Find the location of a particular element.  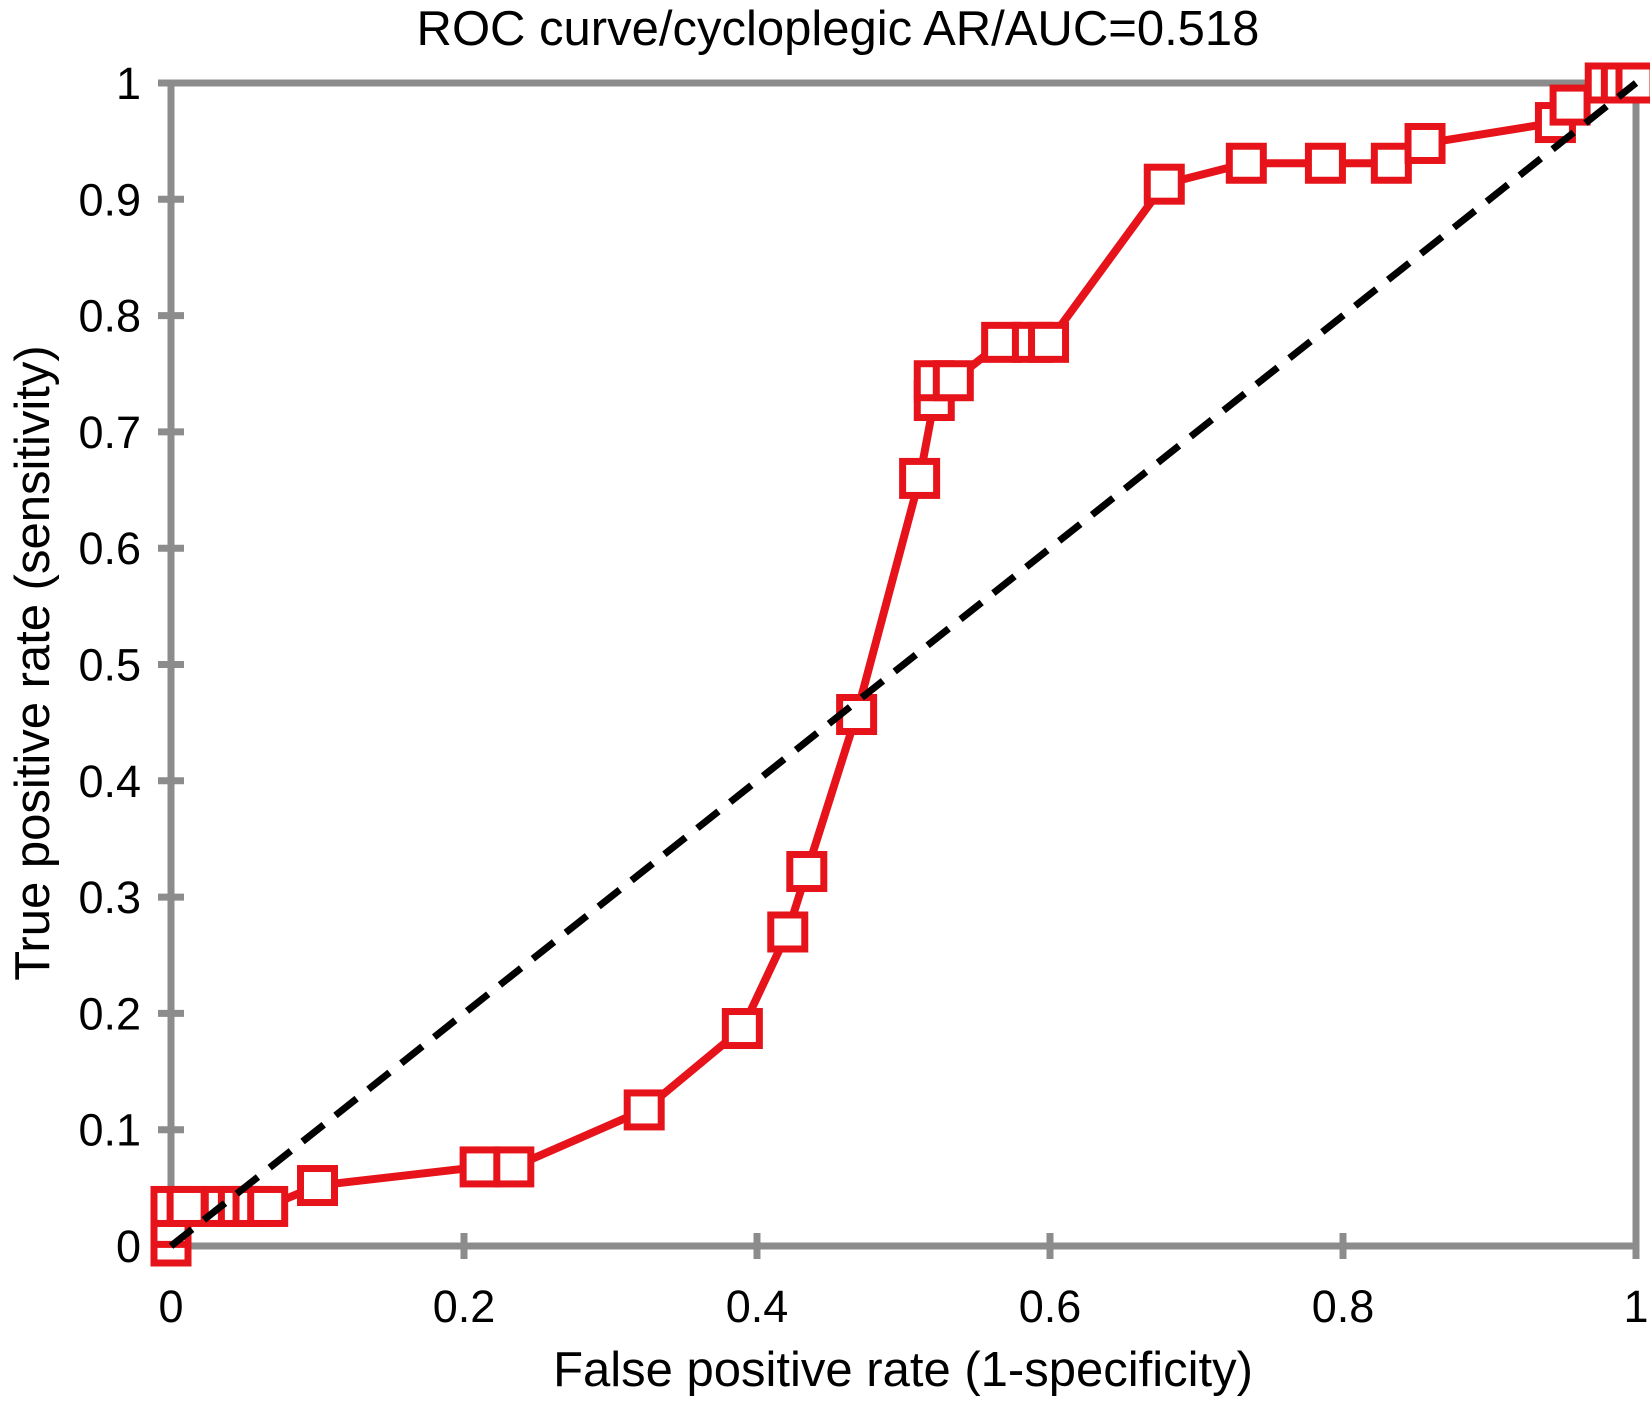

y-tick-label: 0.4 is located at coordinates (109, 781).